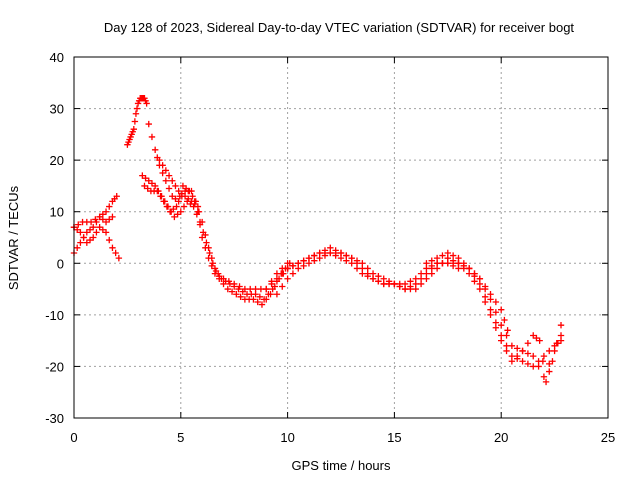 The height and width of the screenshot is (480, 640). I want to click on y-tick-label: -30, so click(54, 418).